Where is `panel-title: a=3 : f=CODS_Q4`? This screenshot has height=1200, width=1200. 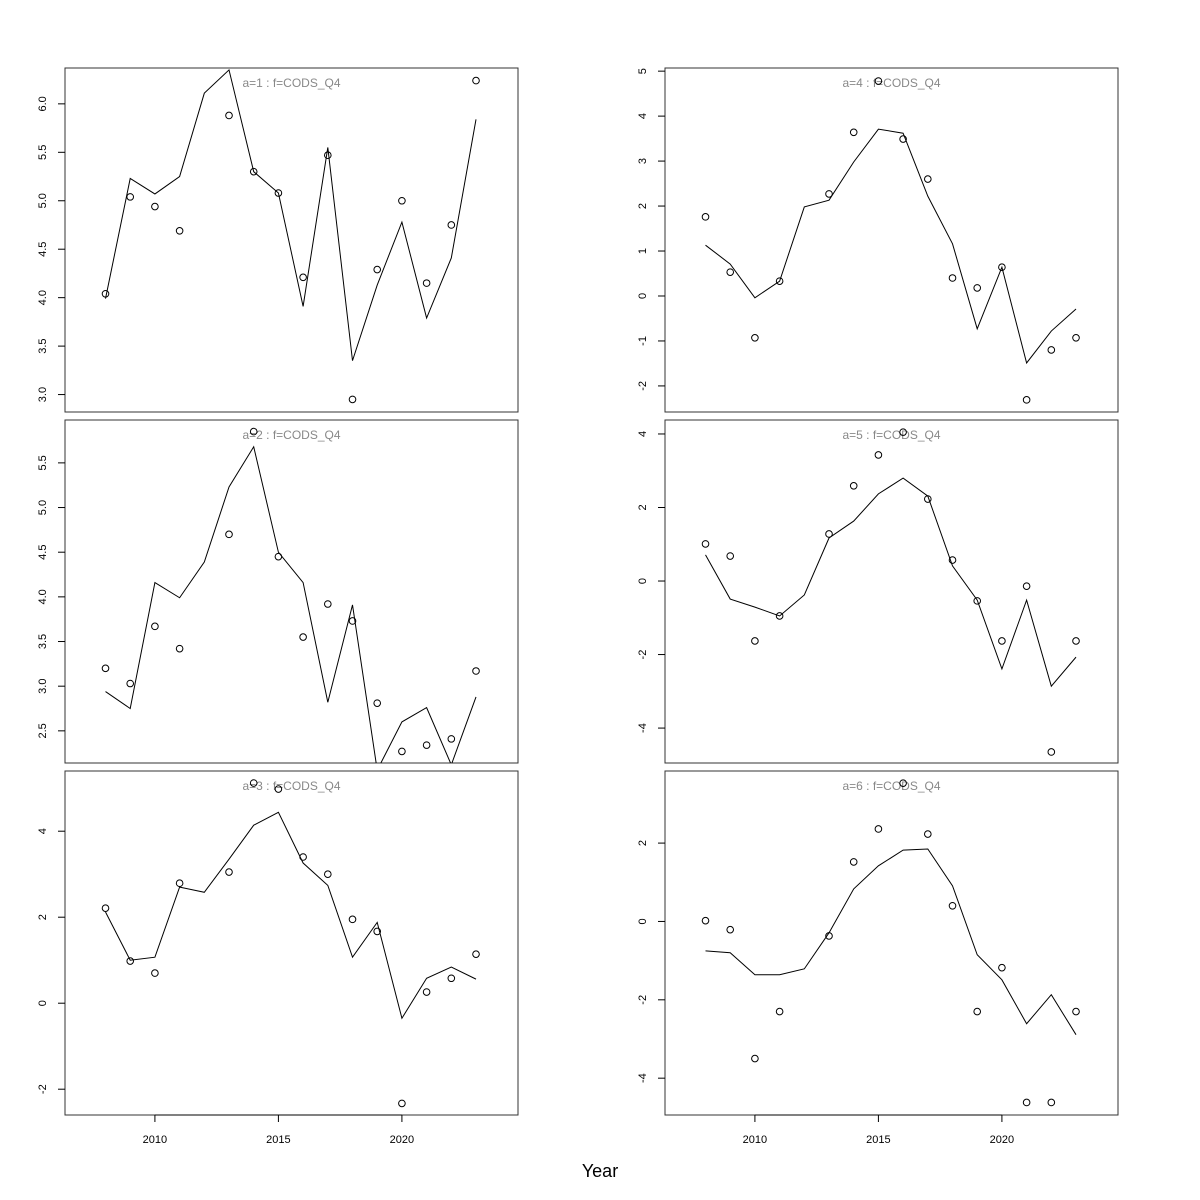 panel-title: a=3 : f=CODS_Q4 is located at coordinates (291, 786).